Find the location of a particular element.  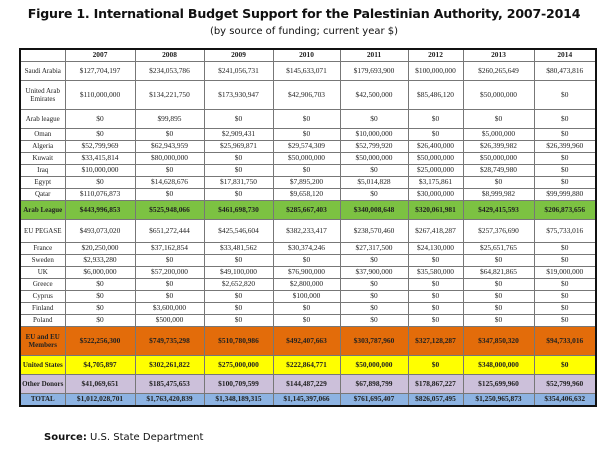

table-cell: $5,014,828 is located at coordinates (374, 182).